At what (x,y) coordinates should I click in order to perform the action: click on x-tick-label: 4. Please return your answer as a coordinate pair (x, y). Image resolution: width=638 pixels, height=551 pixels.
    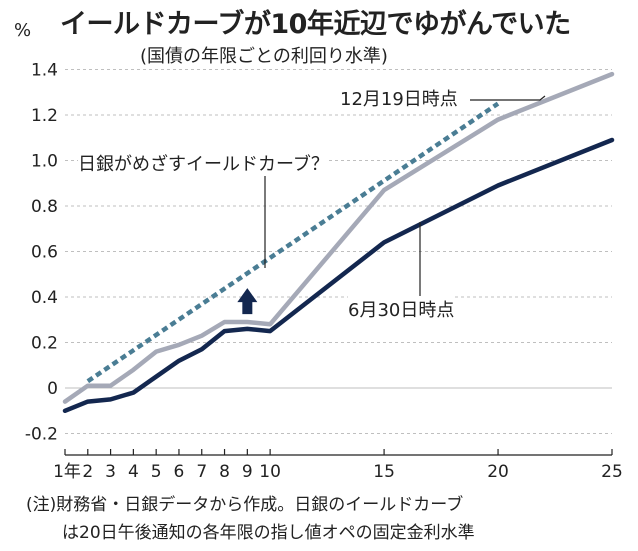
    Looking at the image, I should click on (133, 472).